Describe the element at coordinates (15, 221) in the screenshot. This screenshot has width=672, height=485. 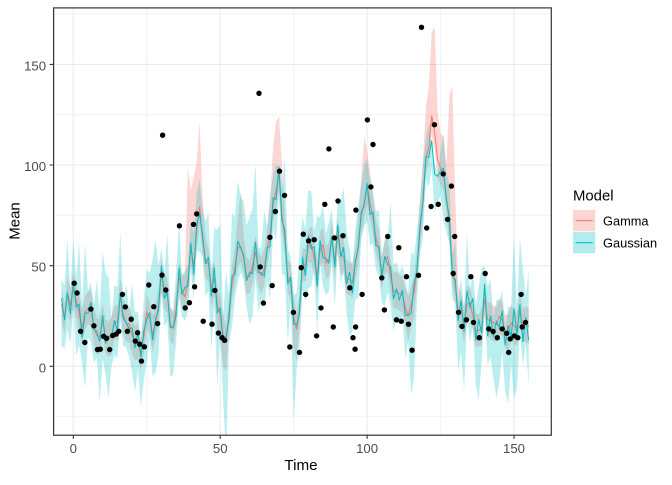
I see `svg-text: Mean` at that location.